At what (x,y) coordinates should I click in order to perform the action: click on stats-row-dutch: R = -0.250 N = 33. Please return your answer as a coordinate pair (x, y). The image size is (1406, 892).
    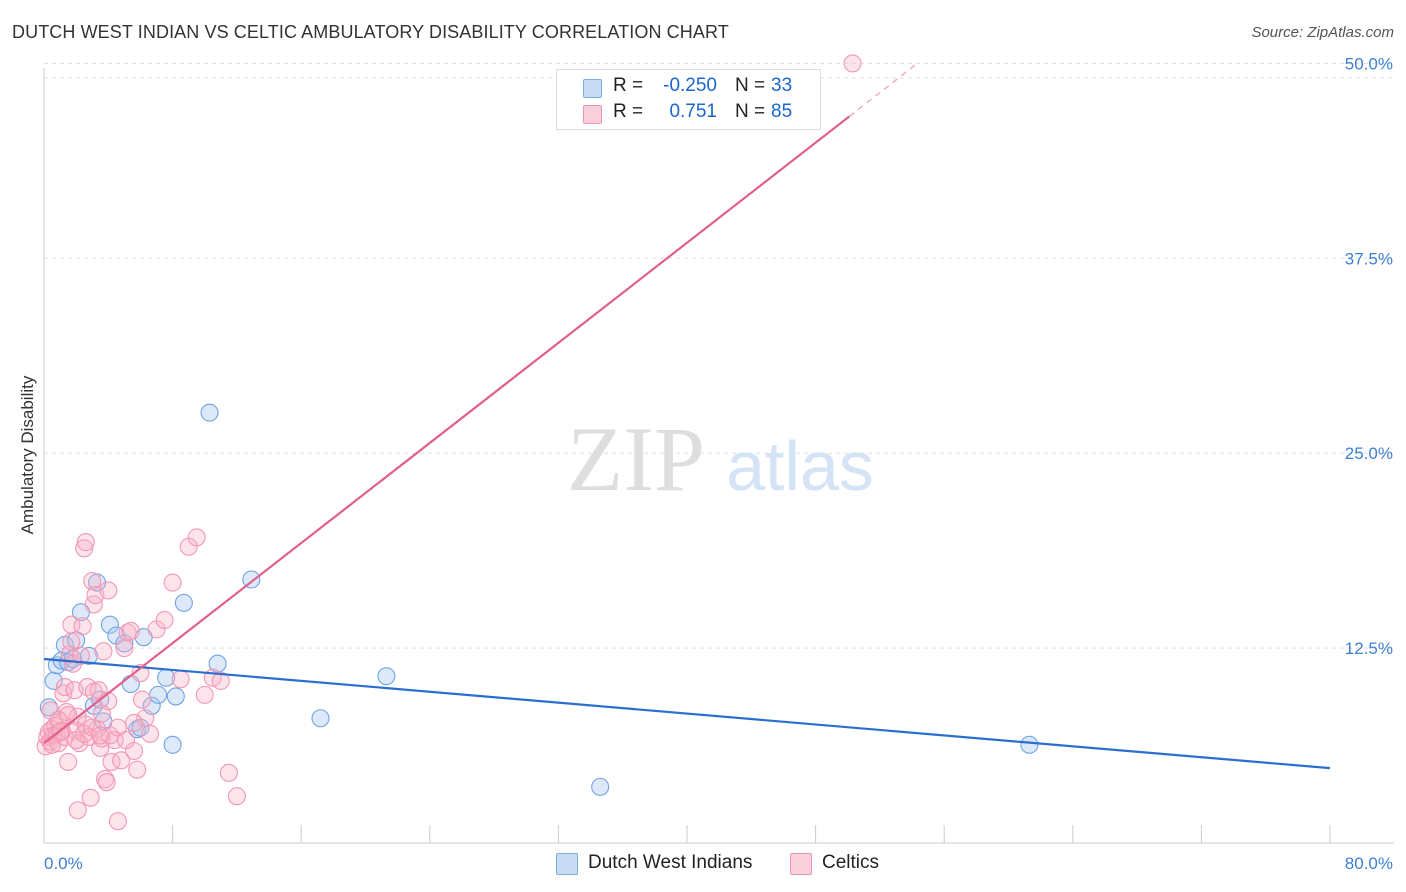
    Looking at the image, I should click on (688, 88).